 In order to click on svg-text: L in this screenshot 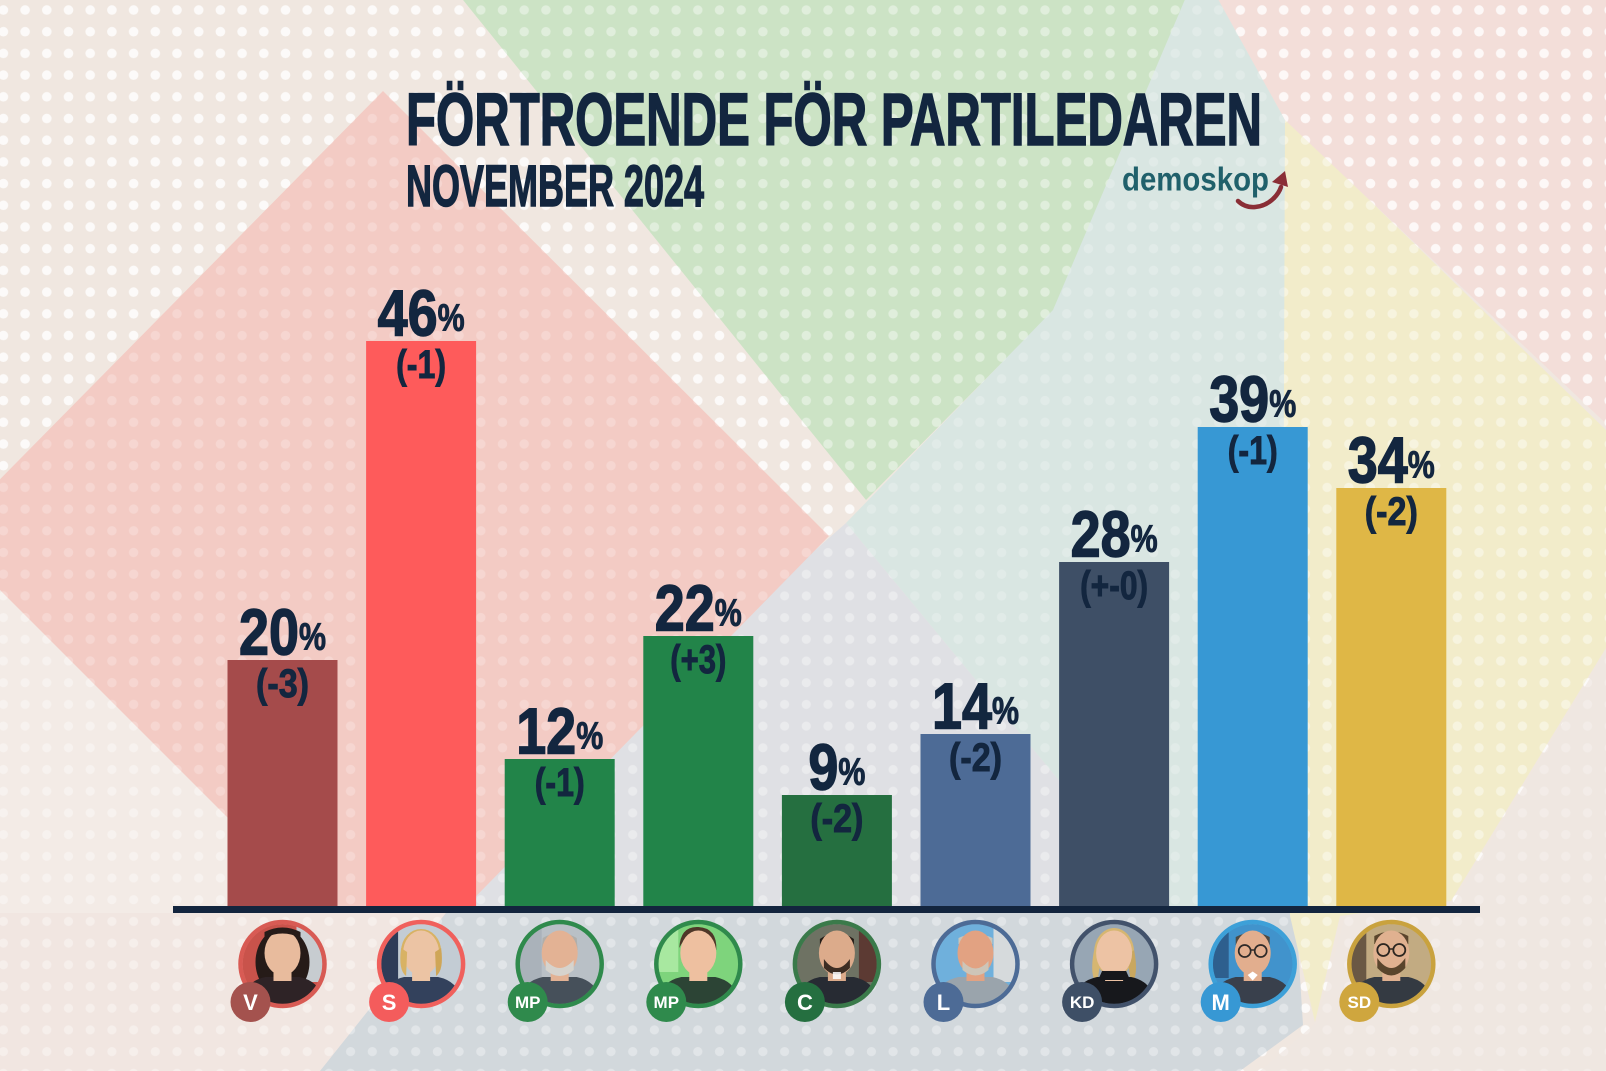, I will do `click(943, 1002)`.